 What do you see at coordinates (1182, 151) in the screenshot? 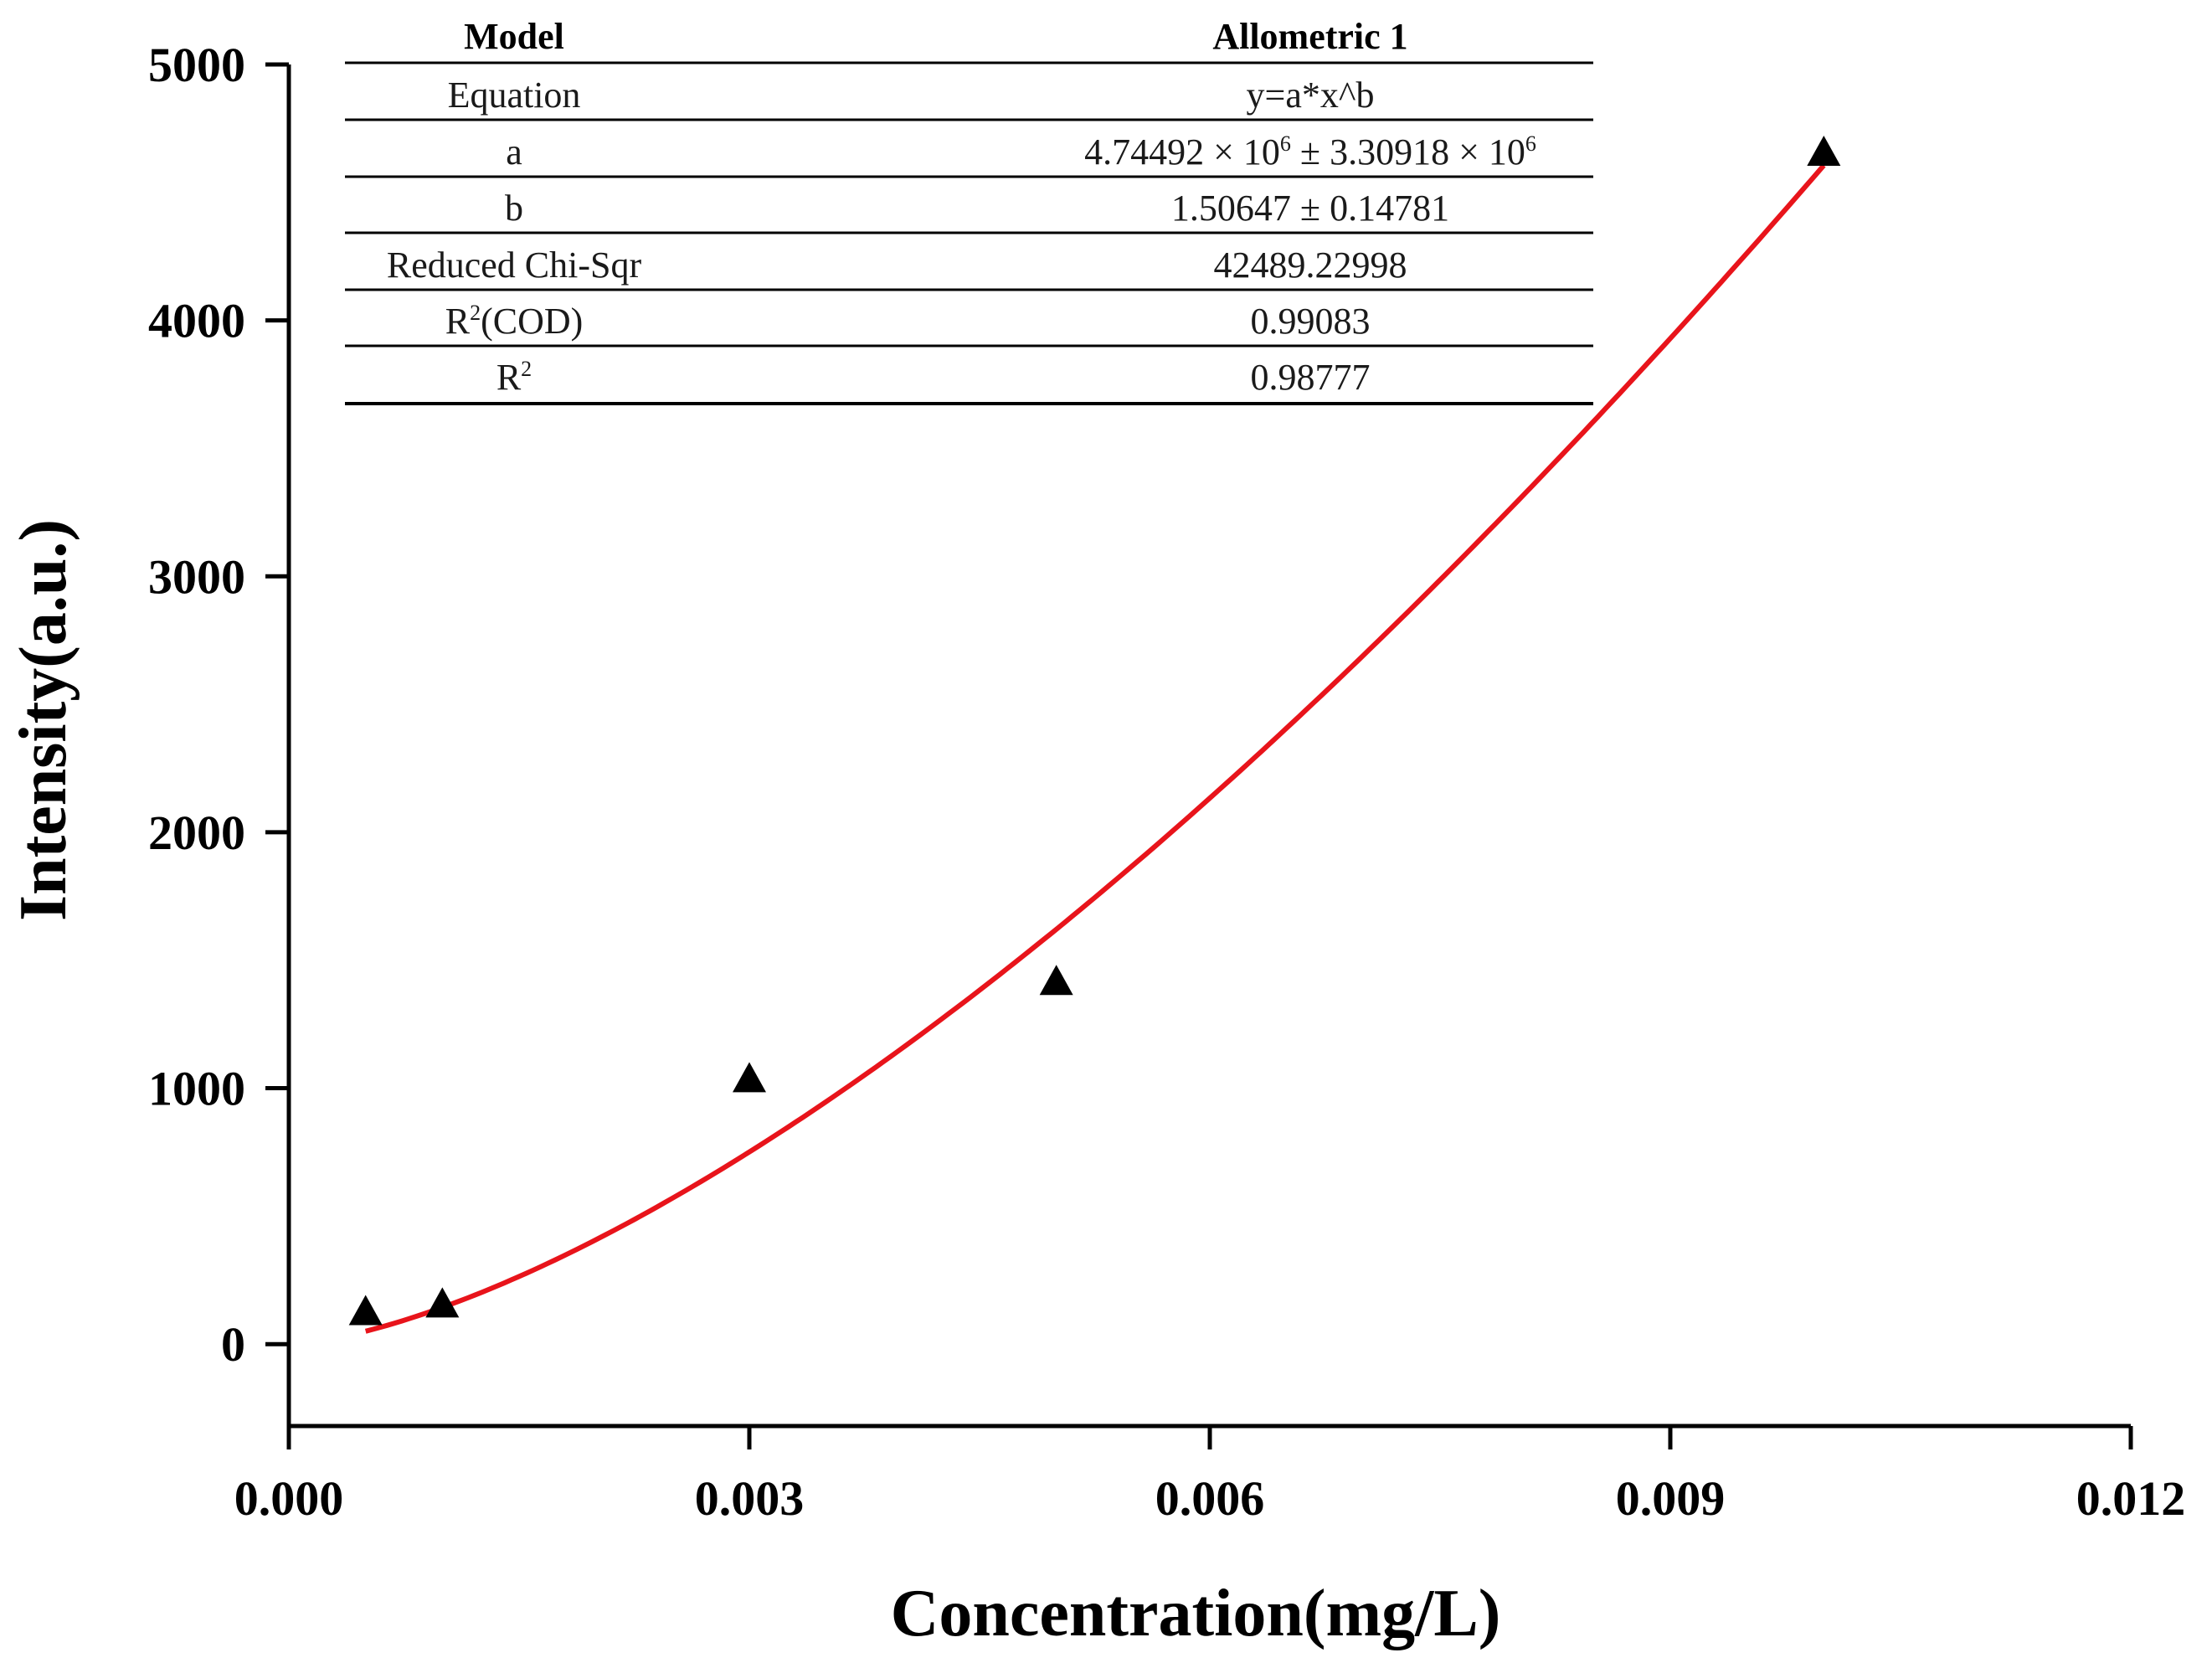
I see `row-a-value-part: 4.74492 × 10` at bounding box center [1182, 151].